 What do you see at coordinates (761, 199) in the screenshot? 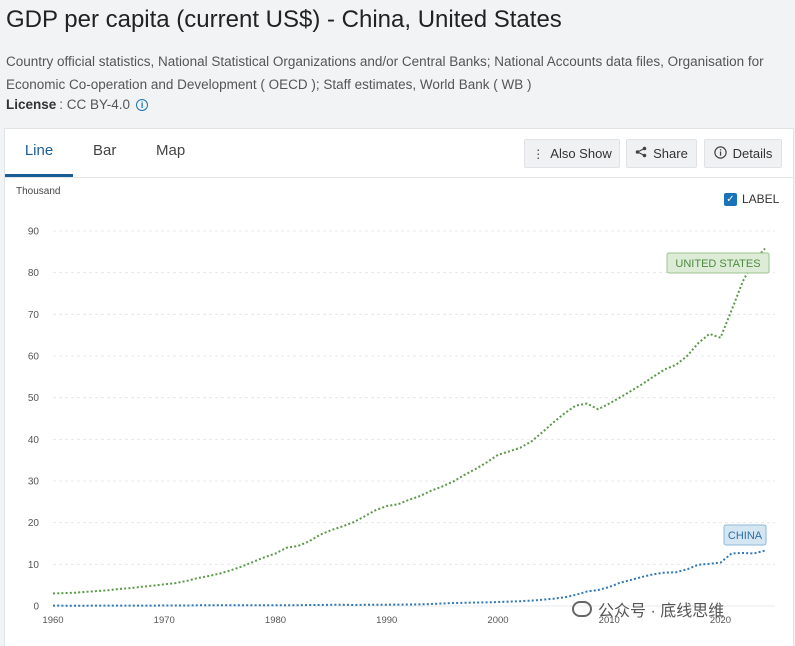
I see `label-toggle-text: LABEL` at bounding box center [761, 199].